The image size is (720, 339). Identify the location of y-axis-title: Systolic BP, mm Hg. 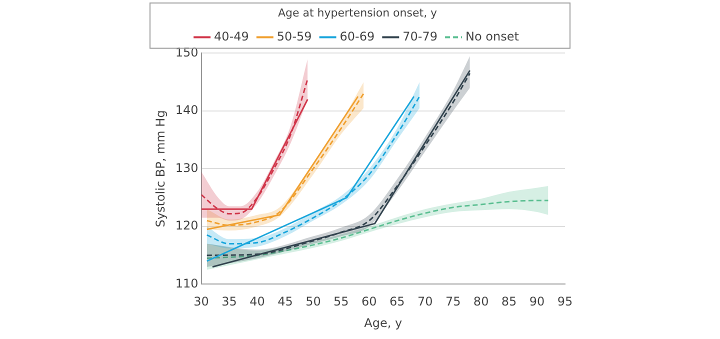
(160, 169).